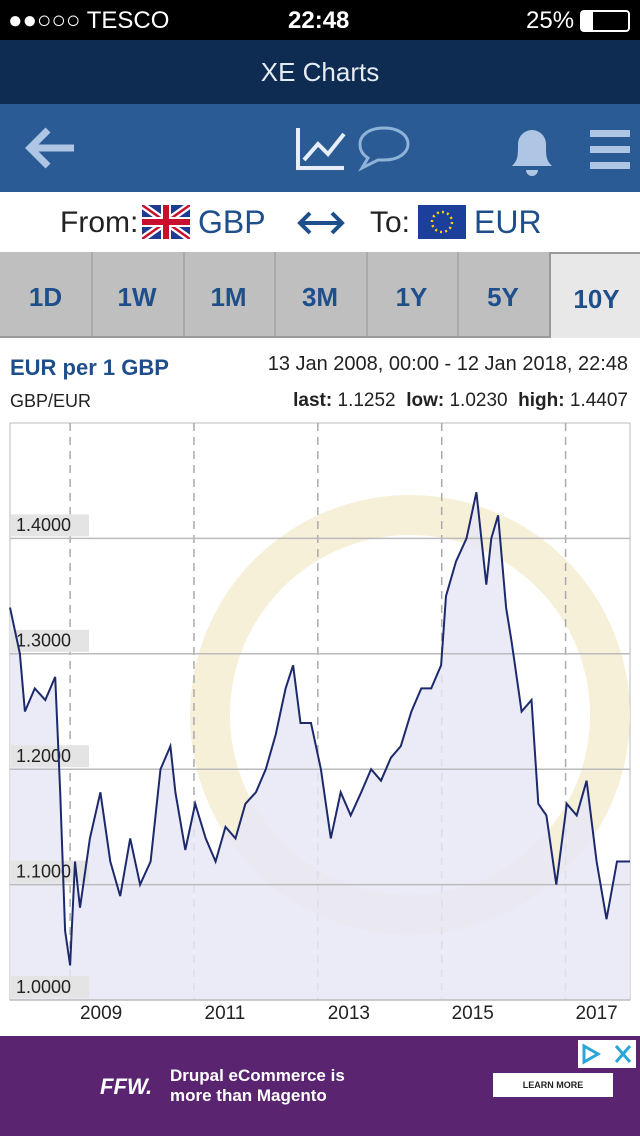 The height and width of the screenshot is (1136, 640). What do you see at coordinates (553, 1085) in the screenshot?
I see `ad-button: LEARN MORE` at bounding box center [553, 1085].